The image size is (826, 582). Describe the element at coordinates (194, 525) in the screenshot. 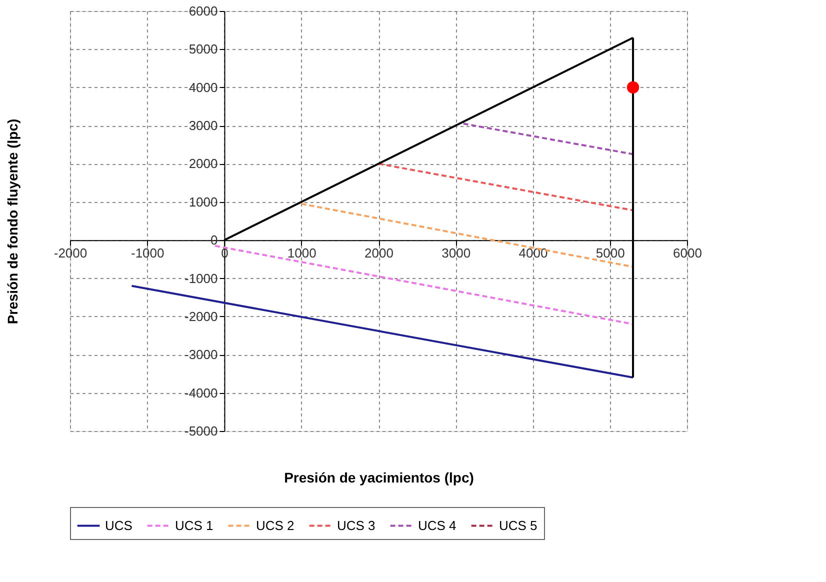

I see `legend-label: UCS 1` at that location.